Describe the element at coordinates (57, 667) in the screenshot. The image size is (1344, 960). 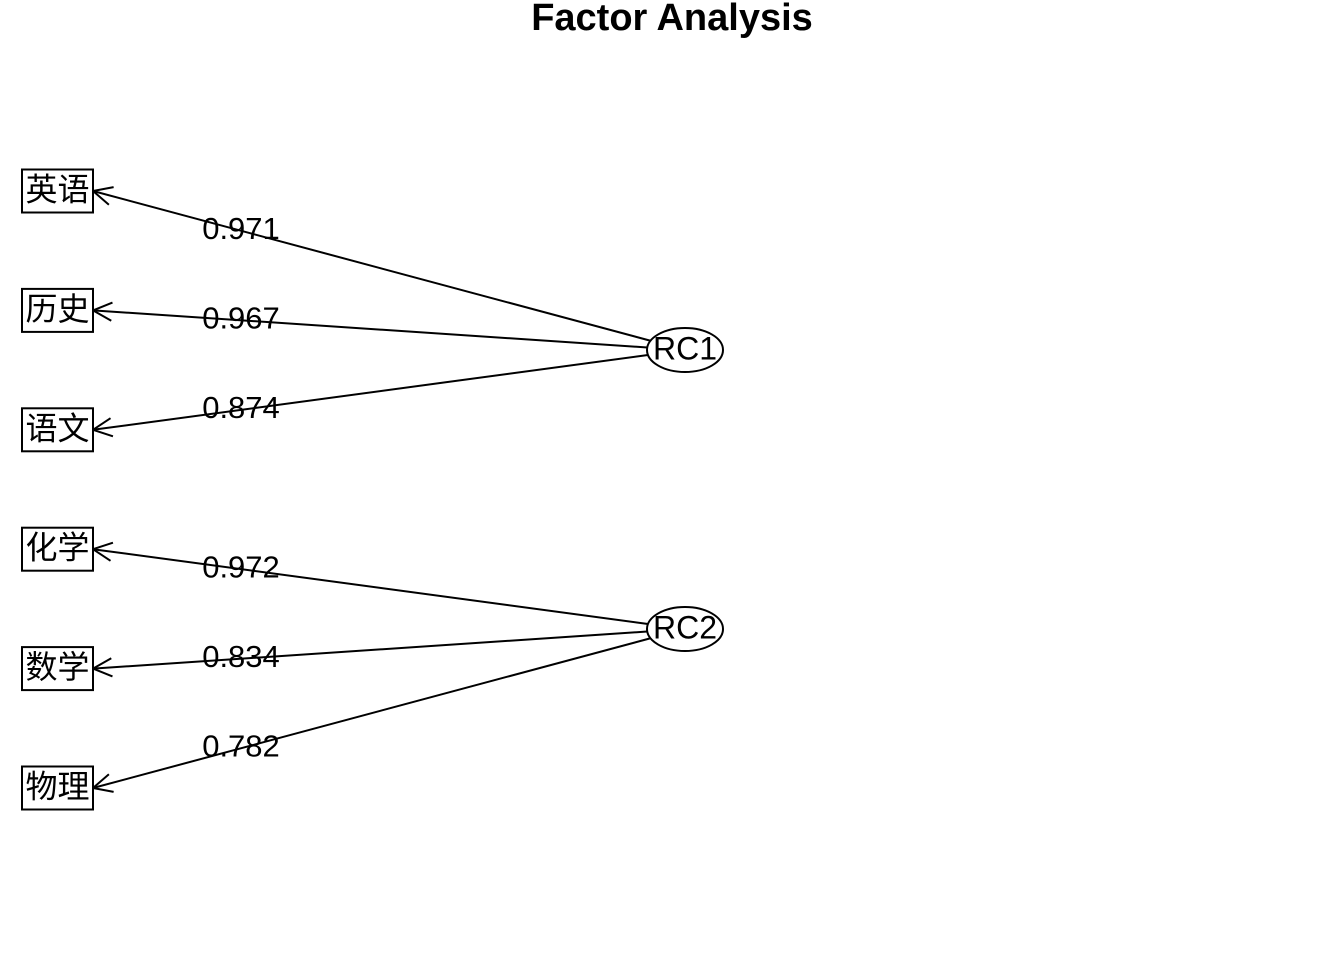
I see `variable-label: 数学` at that location.